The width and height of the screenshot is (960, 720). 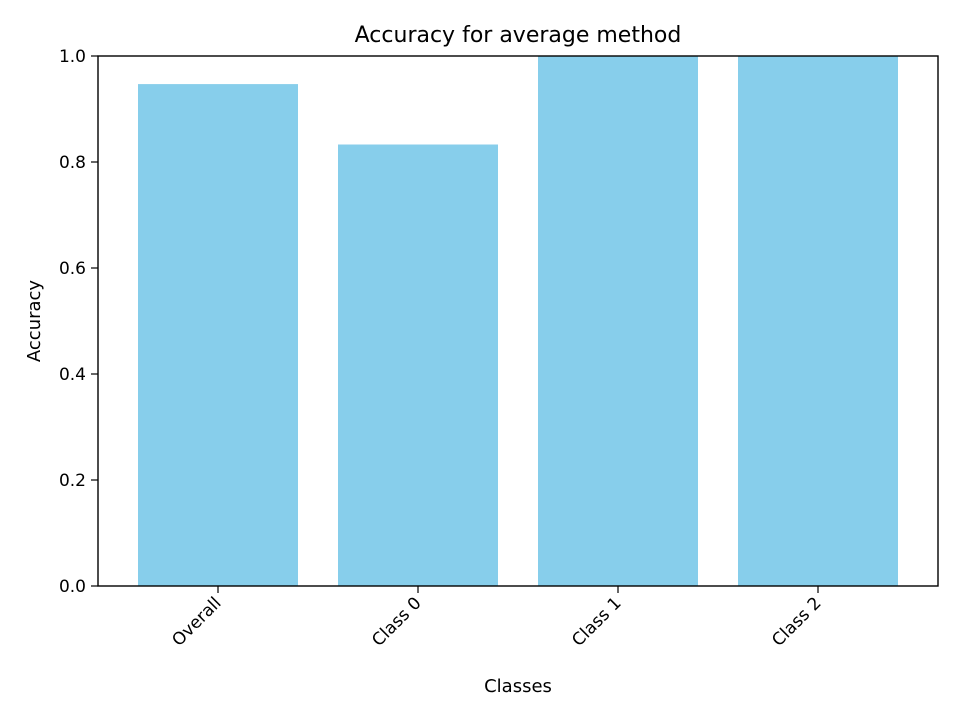 I want to click on y-tick-label: 0.4, so click(x=72, y=375).